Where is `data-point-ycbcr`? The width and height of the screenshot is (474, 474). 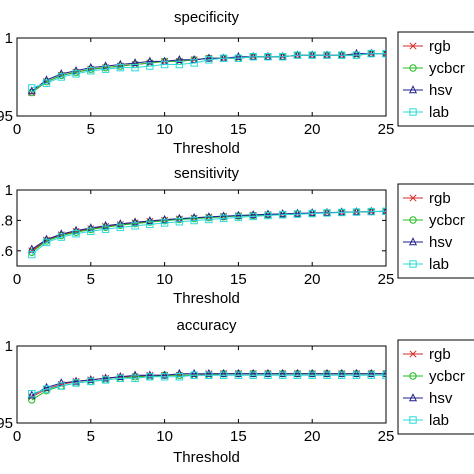 data-point-ycbcr is located at coordinates (32, 92).